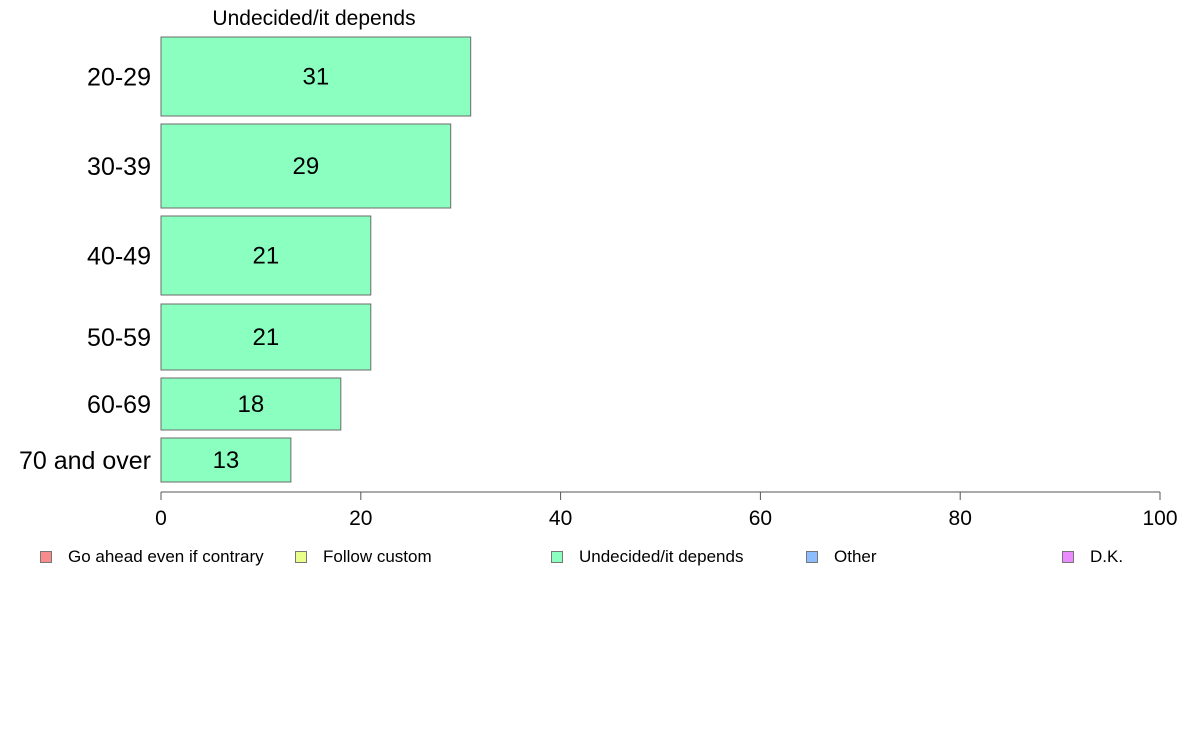 The height and width of the screenshot is (736, 1188). Describe the element at coordinates (666, 510) in the screenshot. I see `x-axis: 0 20 40 60 80 100` at that location.